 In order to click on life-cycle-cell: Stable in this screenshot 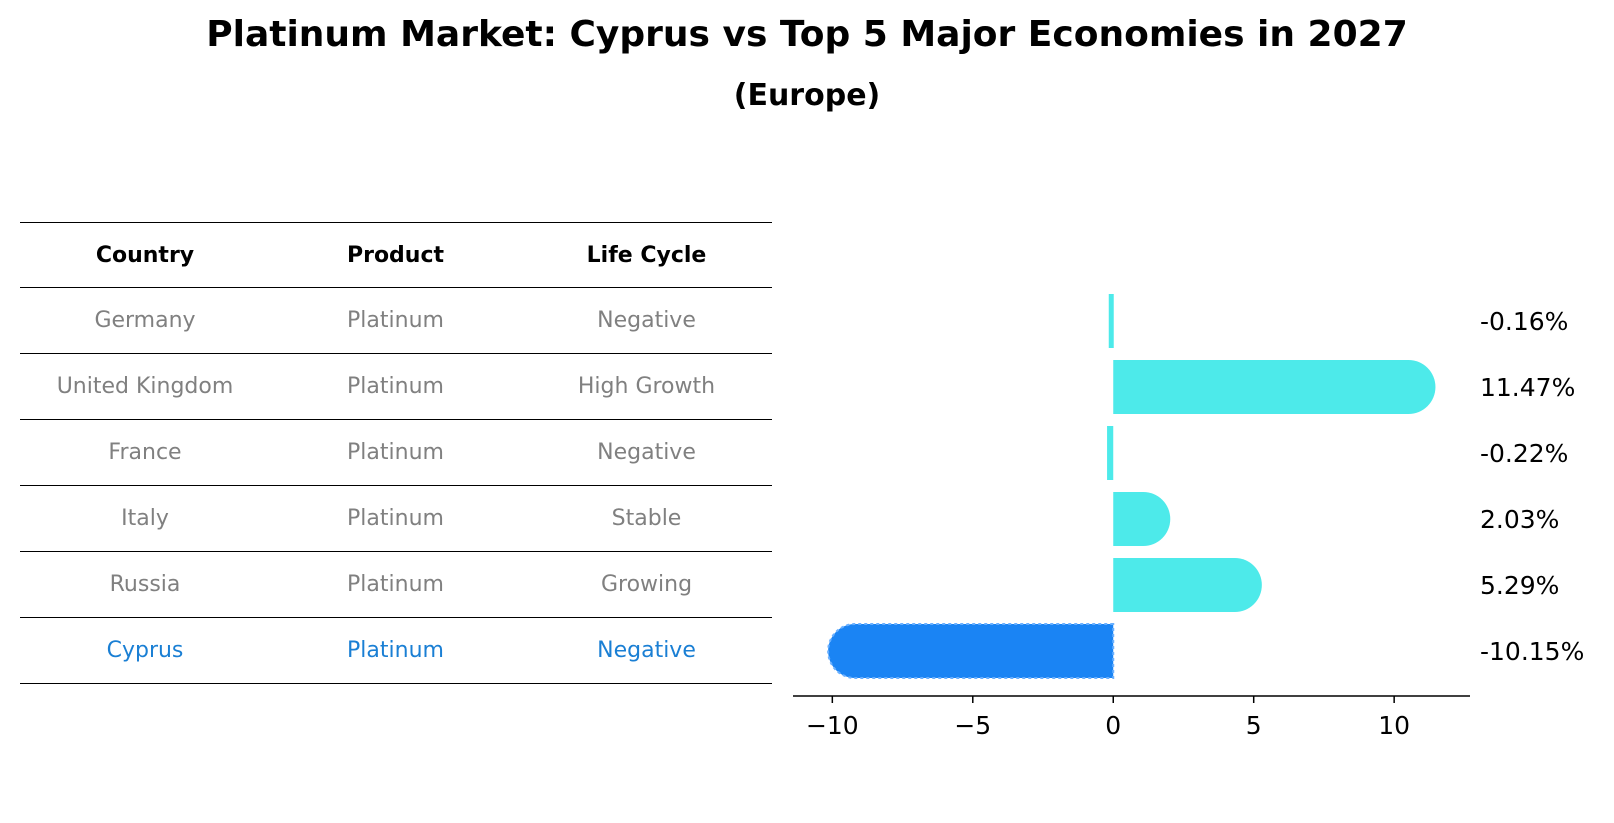, I will do `click(646, 518)`.